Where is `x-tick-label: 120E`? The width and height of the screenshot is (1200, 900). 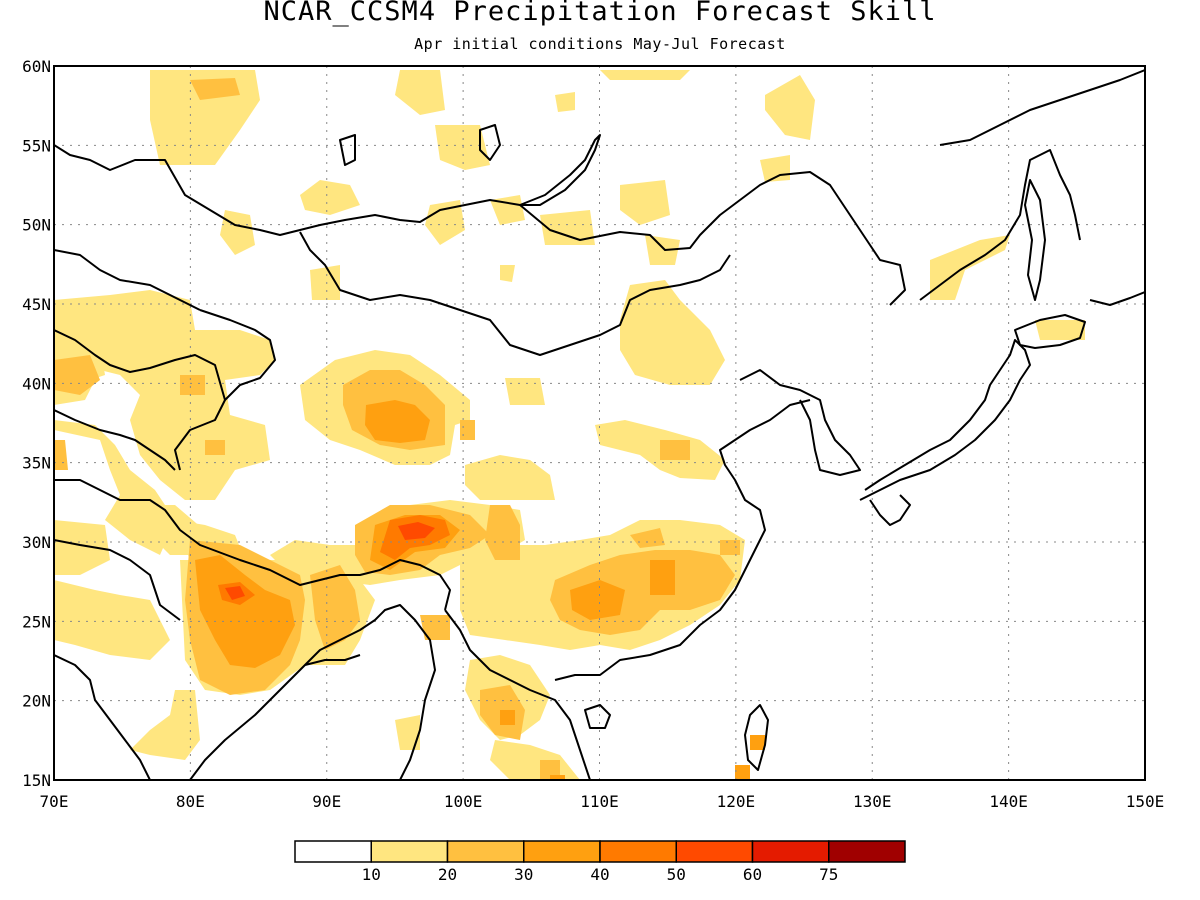 x-tick-label: 120E is located at coordinates (736, 801).